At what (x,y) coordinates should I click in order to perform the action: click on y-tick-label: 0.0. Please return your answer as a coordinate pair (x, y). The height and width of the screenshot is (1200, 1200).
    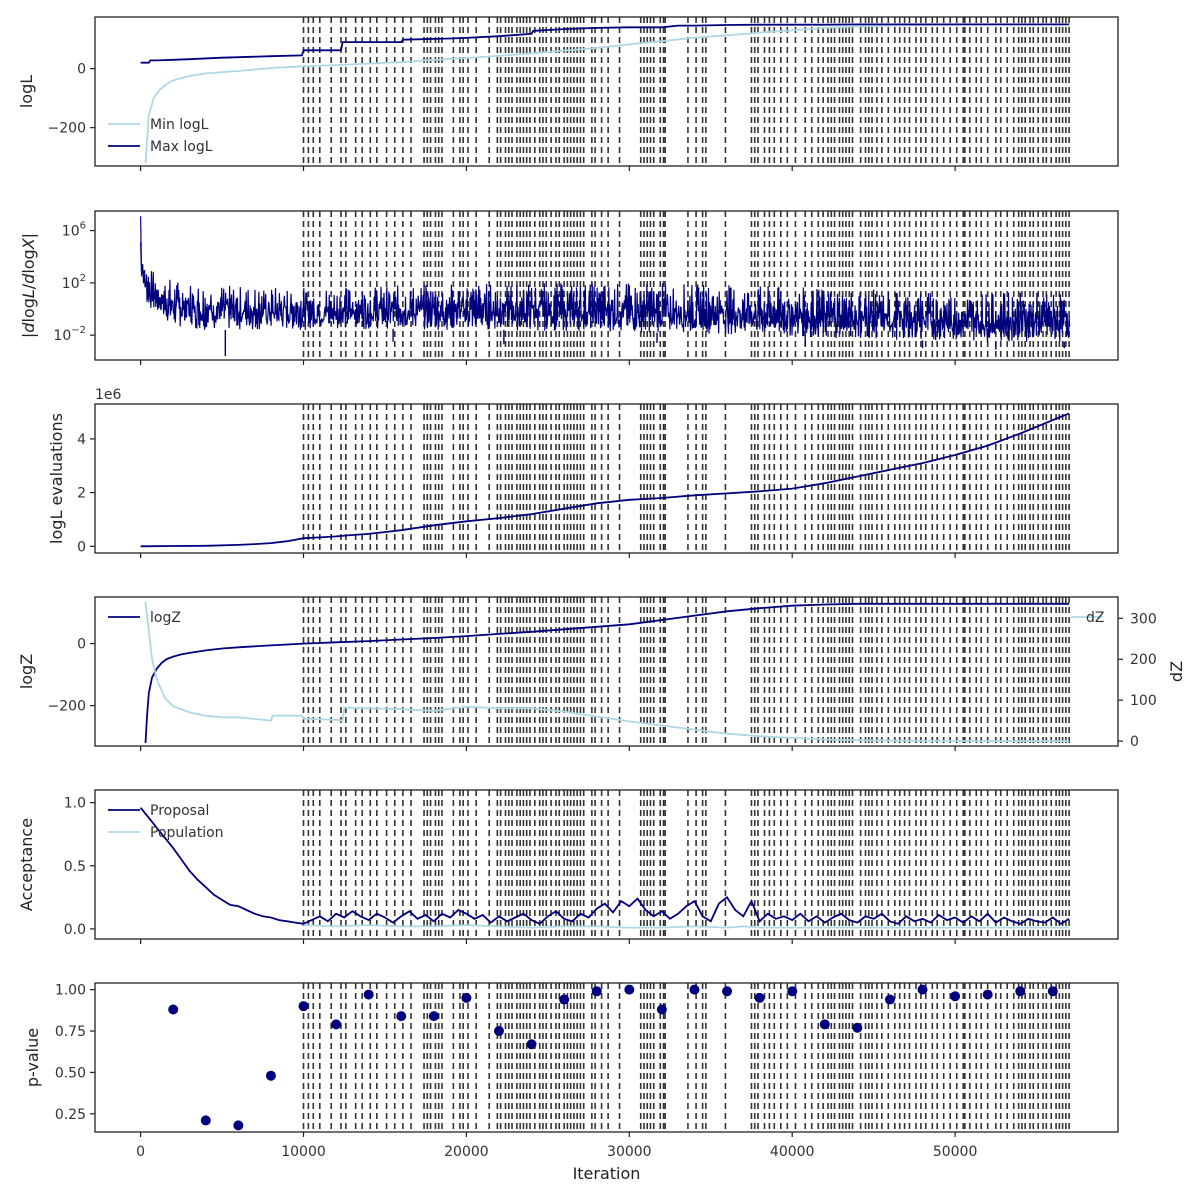
    Looking at the image, I should click on (75, 930).